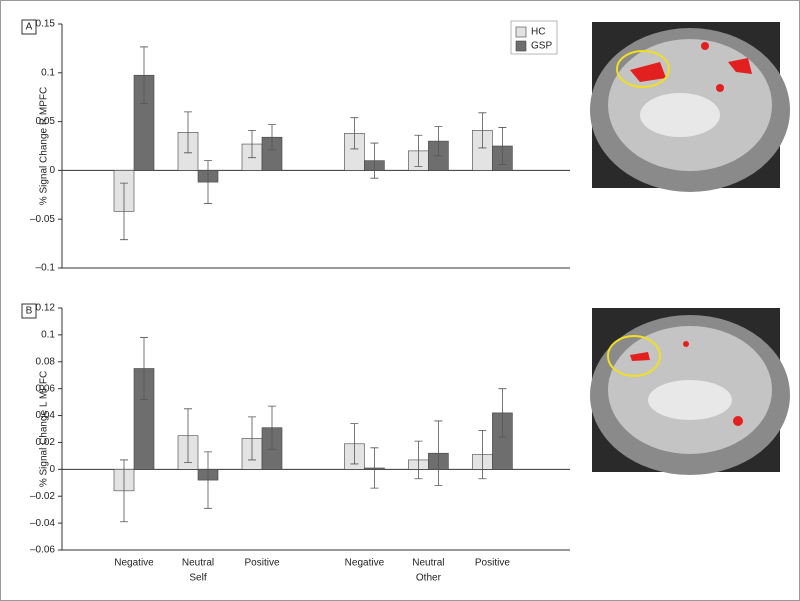  Describe the element at coordinates (541, 46) in the screenshot. I see `legend-label: GSP` at that location.